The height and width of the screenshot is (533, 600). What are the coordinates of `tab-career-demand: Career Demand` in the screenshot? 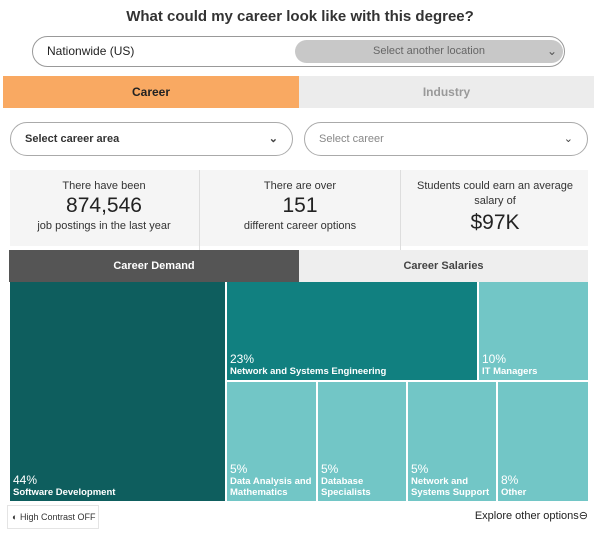 It's located at (154, 266).